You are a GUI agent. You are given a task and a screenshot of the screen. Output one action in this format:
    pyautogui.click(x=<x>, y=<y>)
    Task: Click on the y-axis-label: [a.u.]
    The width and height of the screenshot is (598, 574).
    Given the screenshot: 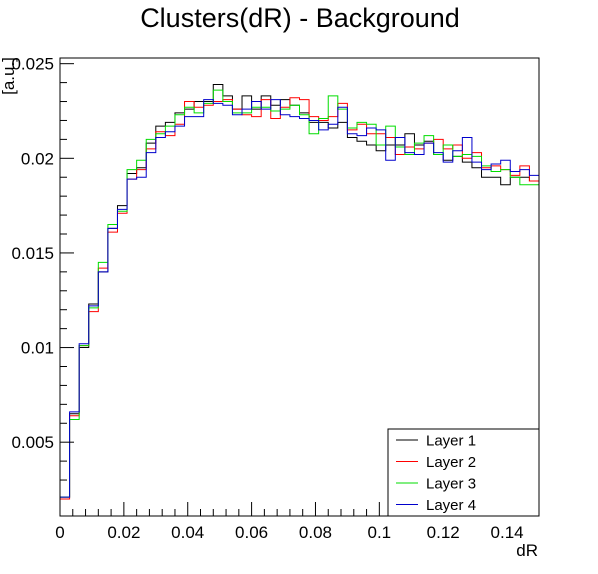 What is the action you would take?
    pyautogui.click(x=9, y=76)
    